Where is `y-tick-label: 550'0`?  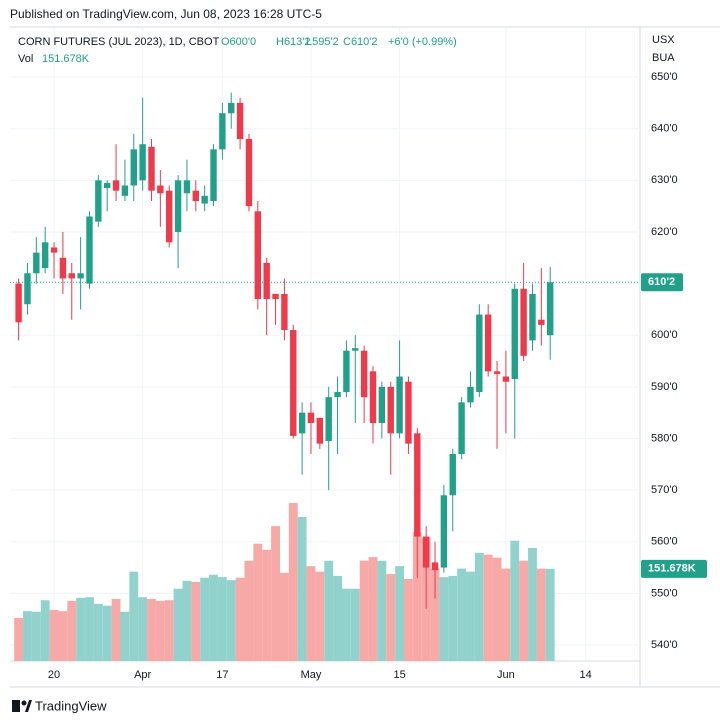
y-tick-label: 550'0 is located at coordinates (664, 593).